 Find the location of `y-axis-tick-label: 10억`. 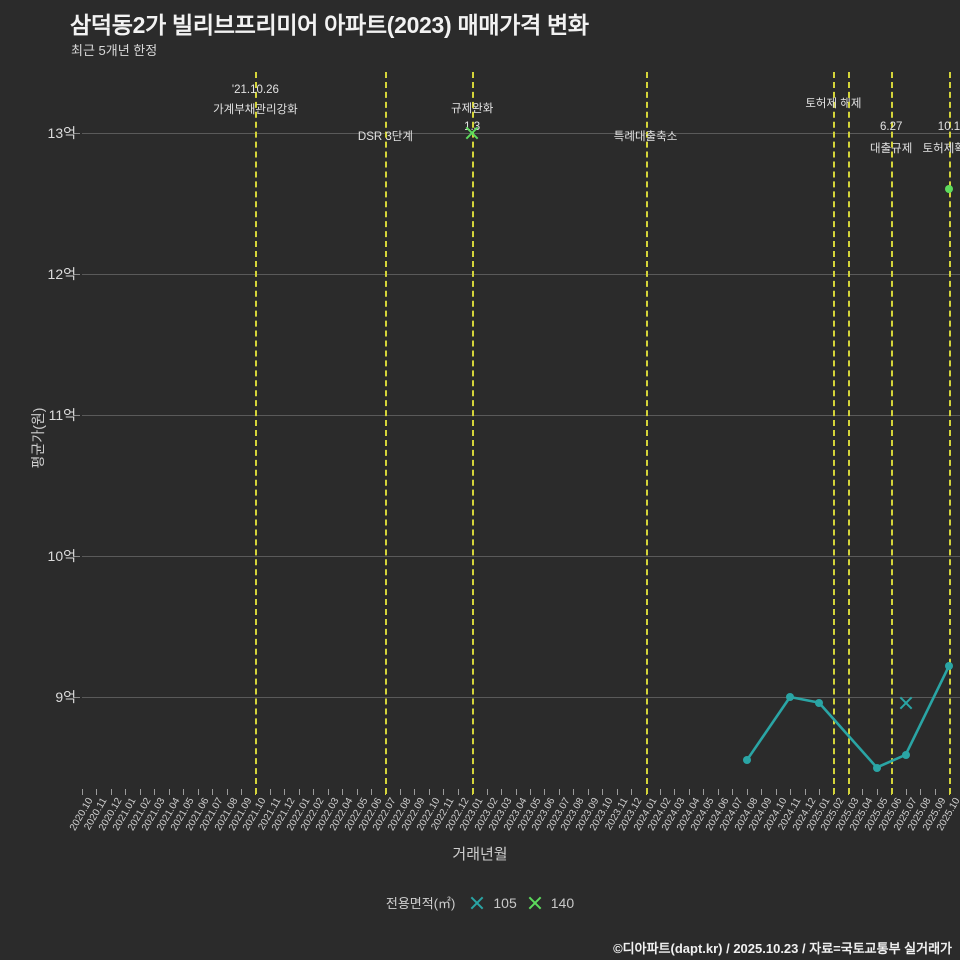

y-axis-tick-label: 10억 is located at coordinates (61, 556).